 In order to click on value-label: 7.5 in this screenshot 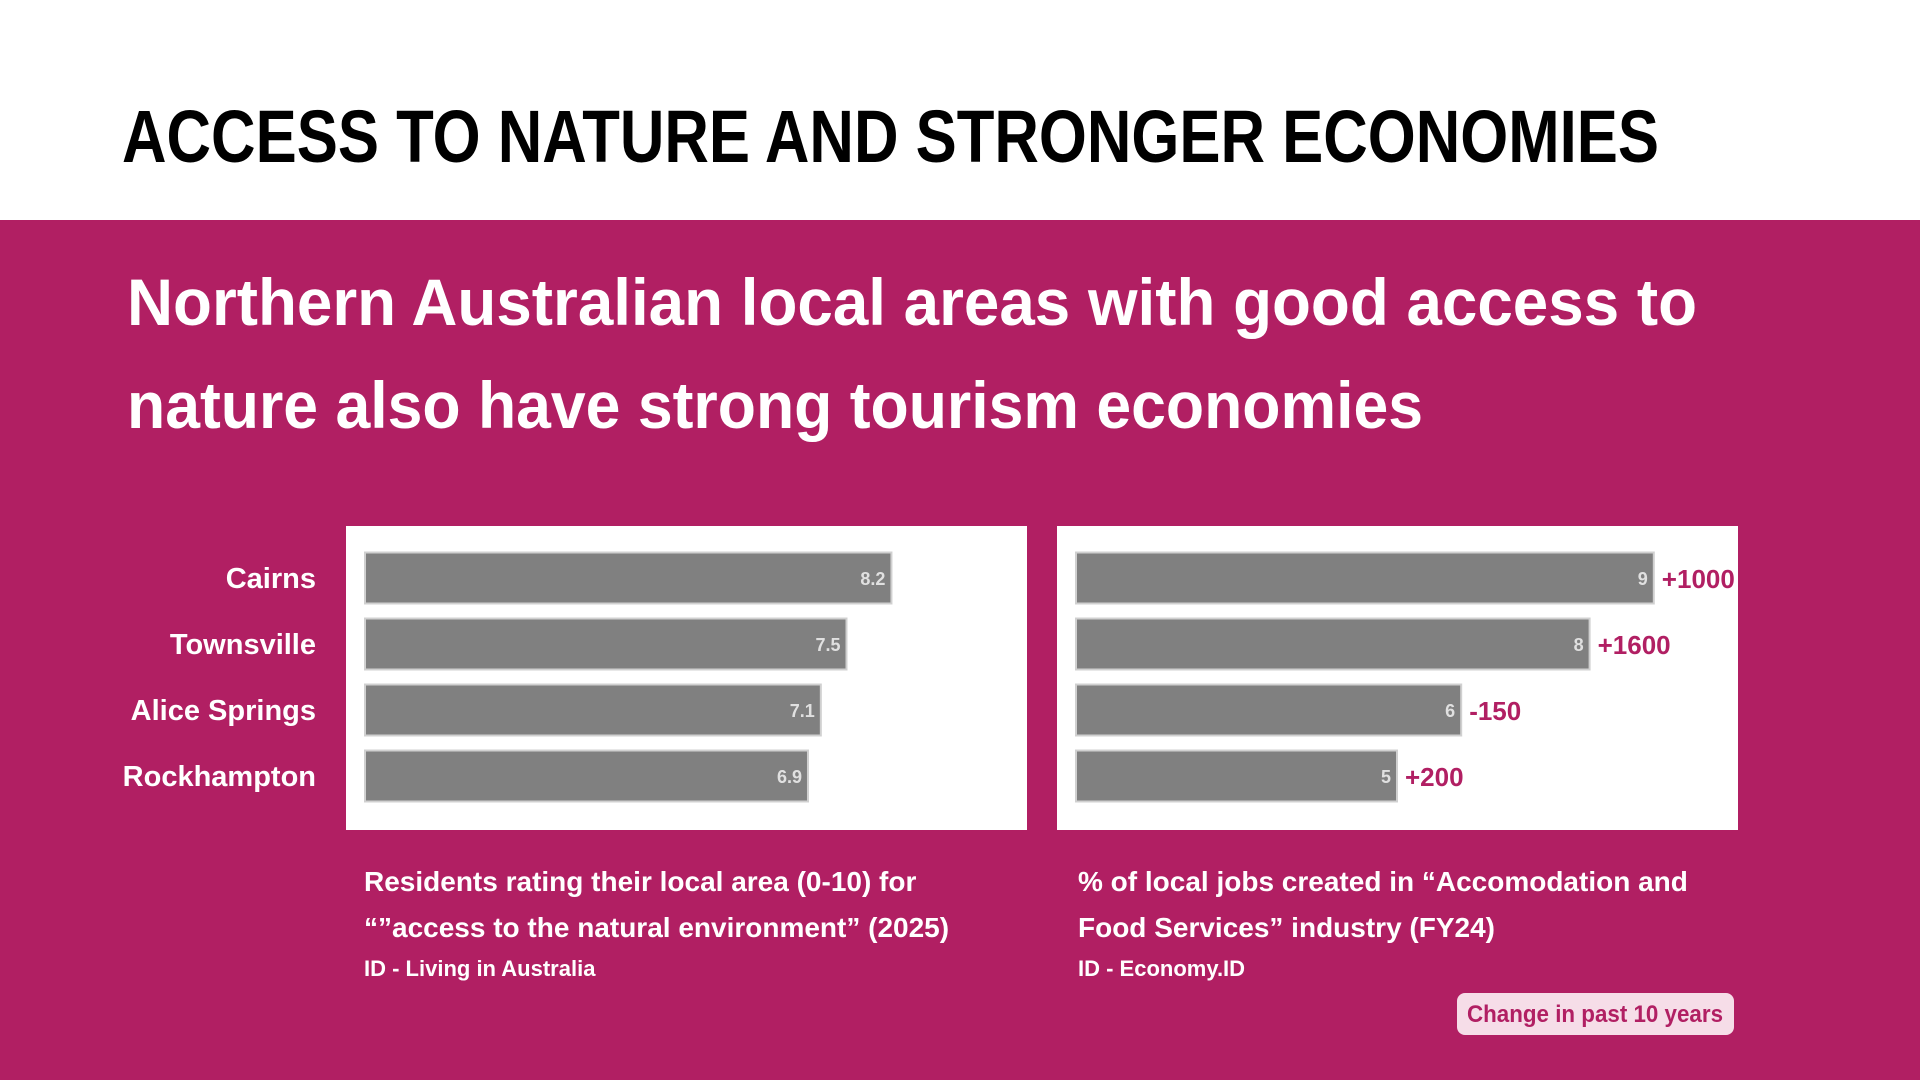, I will do `click(827, 645)`.